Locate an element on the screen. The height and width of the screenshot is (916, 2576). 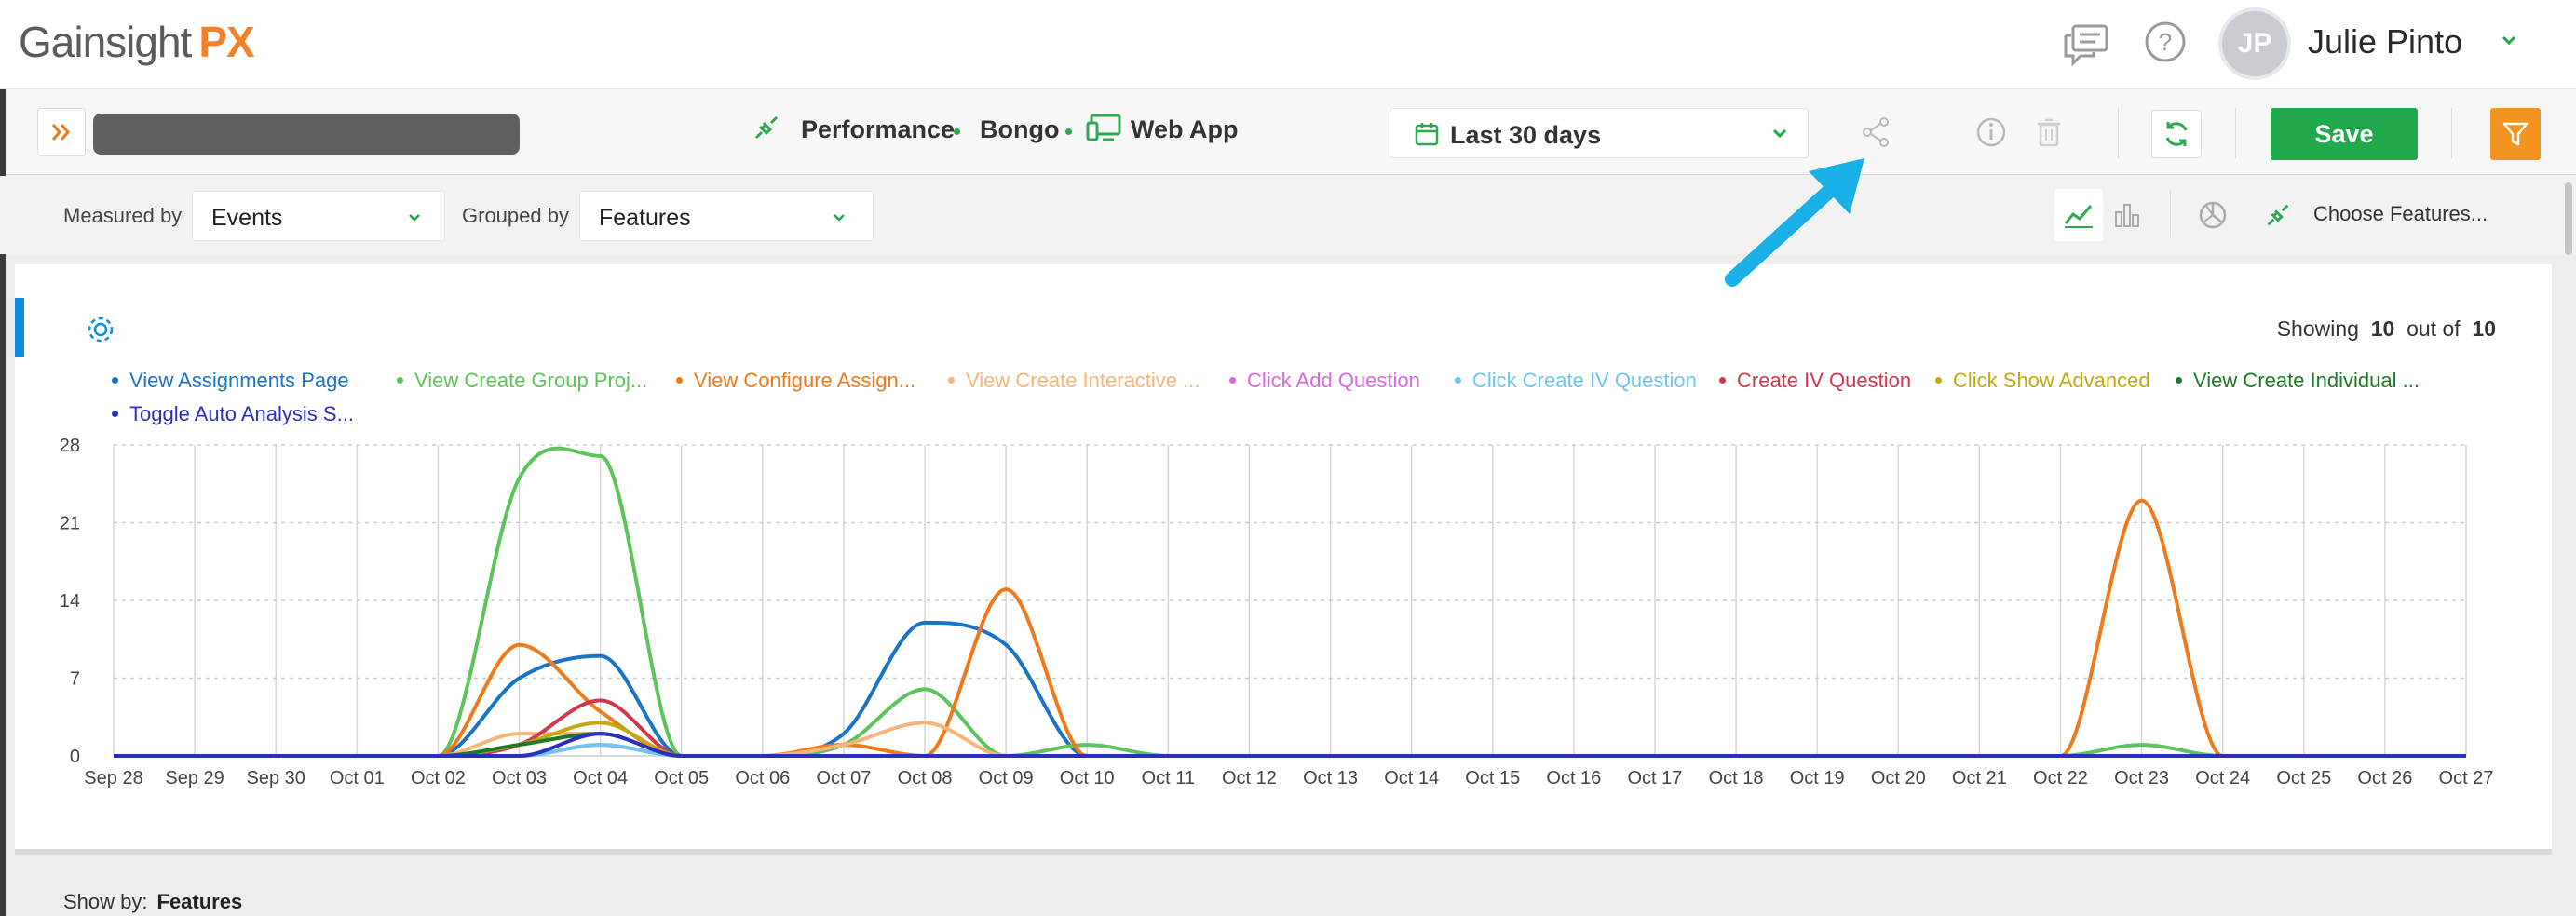
help-icon: ? is located at coordinates (2165, 41).